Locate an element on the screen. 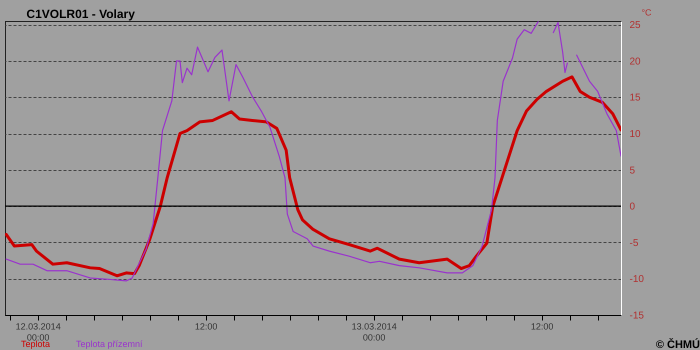 The width and height of the screenshot is (700, 350). y-tick-label: -5 is located at coordinates (634, 243).